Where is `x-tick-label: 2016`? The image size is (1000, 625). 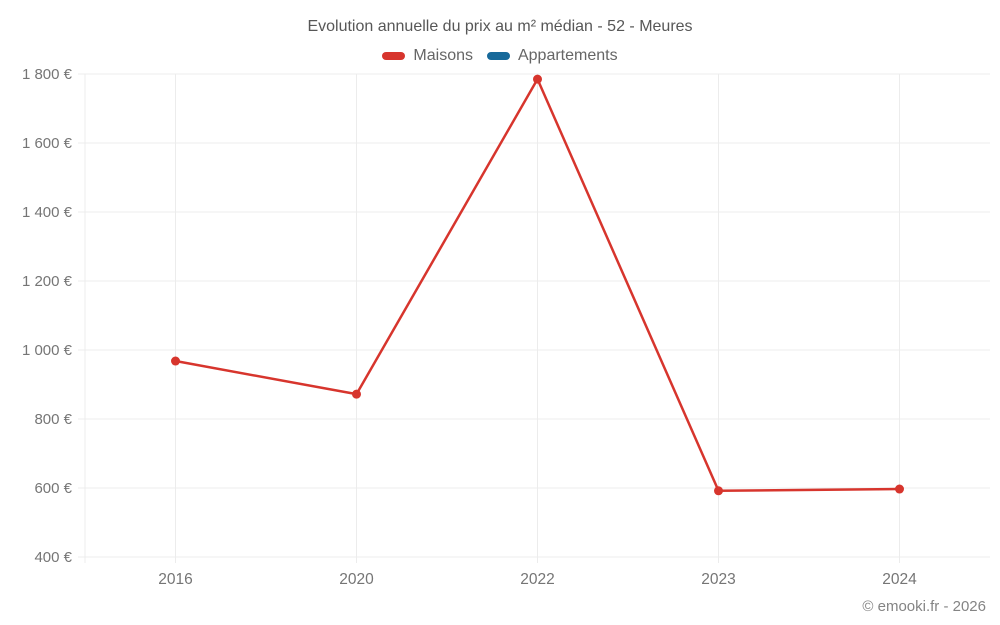
x-tick-label: 2016 is located at coordinates (175, 579).